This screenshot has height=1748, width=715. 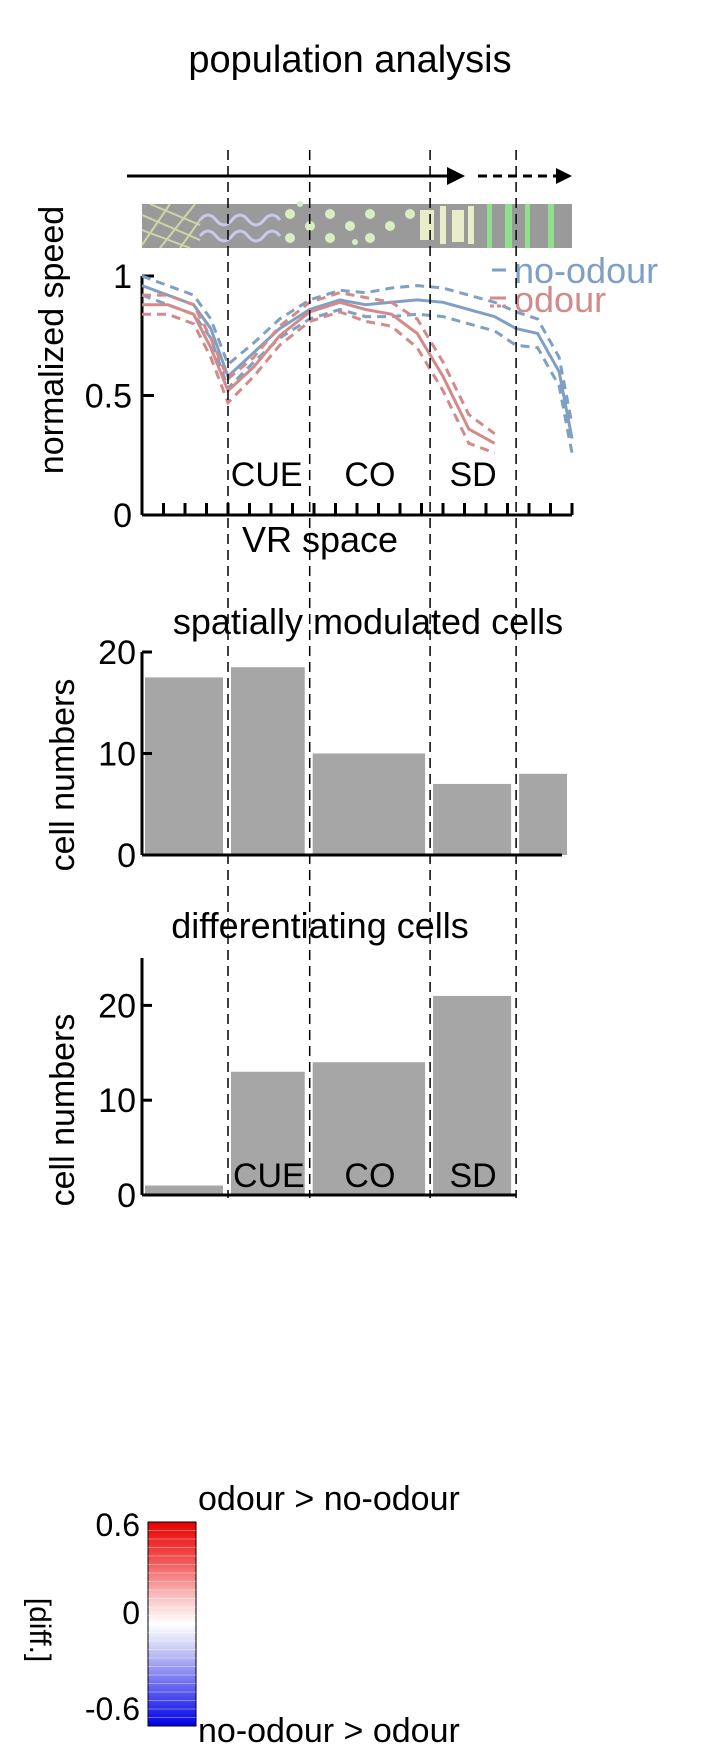 I want to click on speed-chart-zone-labels: CUE CO SD, so click(x=364, y=475).